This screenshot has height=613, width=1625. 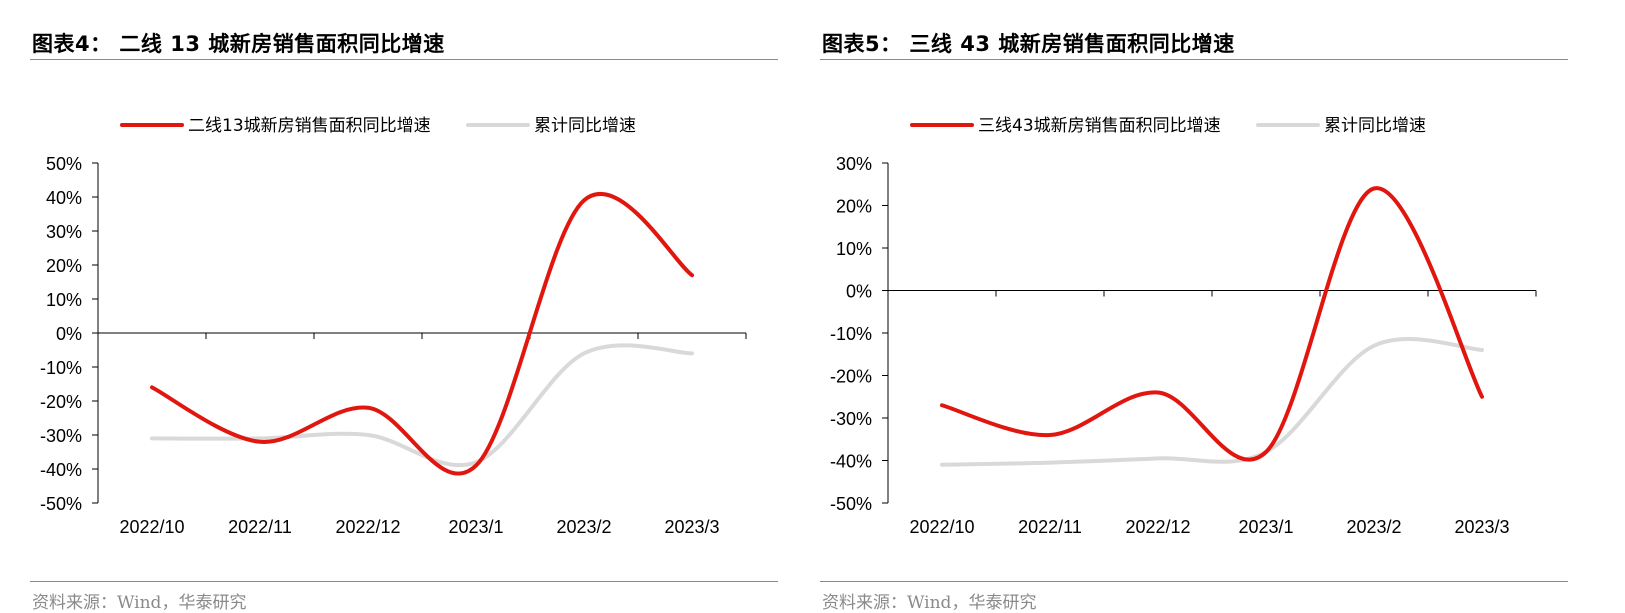 What do you see at coordinates (1028, 44) in the screenshot?
I see `figure-title: 图表5： 三线 43 城新房销售面积同比增速` at bounding box center [1028, 44].